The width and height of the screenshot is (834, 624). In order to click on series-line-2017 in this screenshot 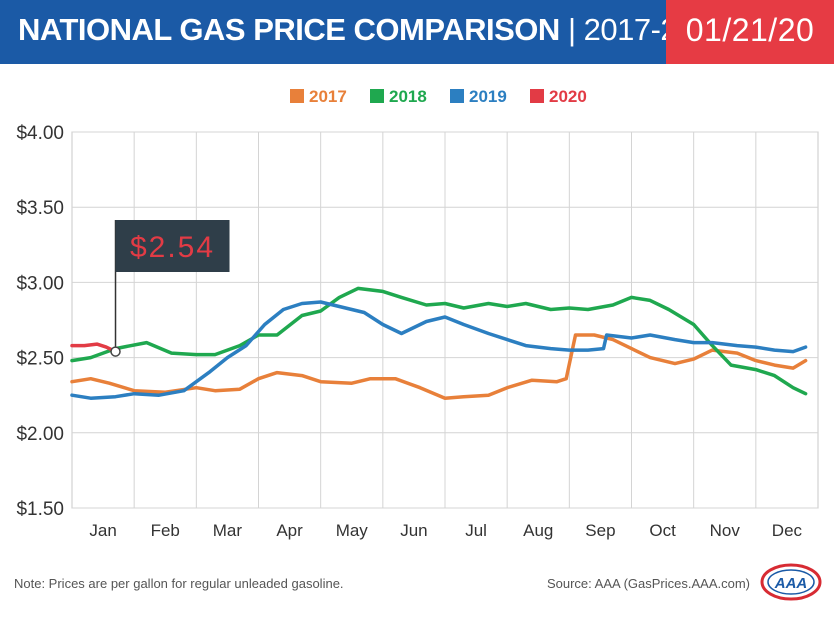, I will do `click(439, 366)`.